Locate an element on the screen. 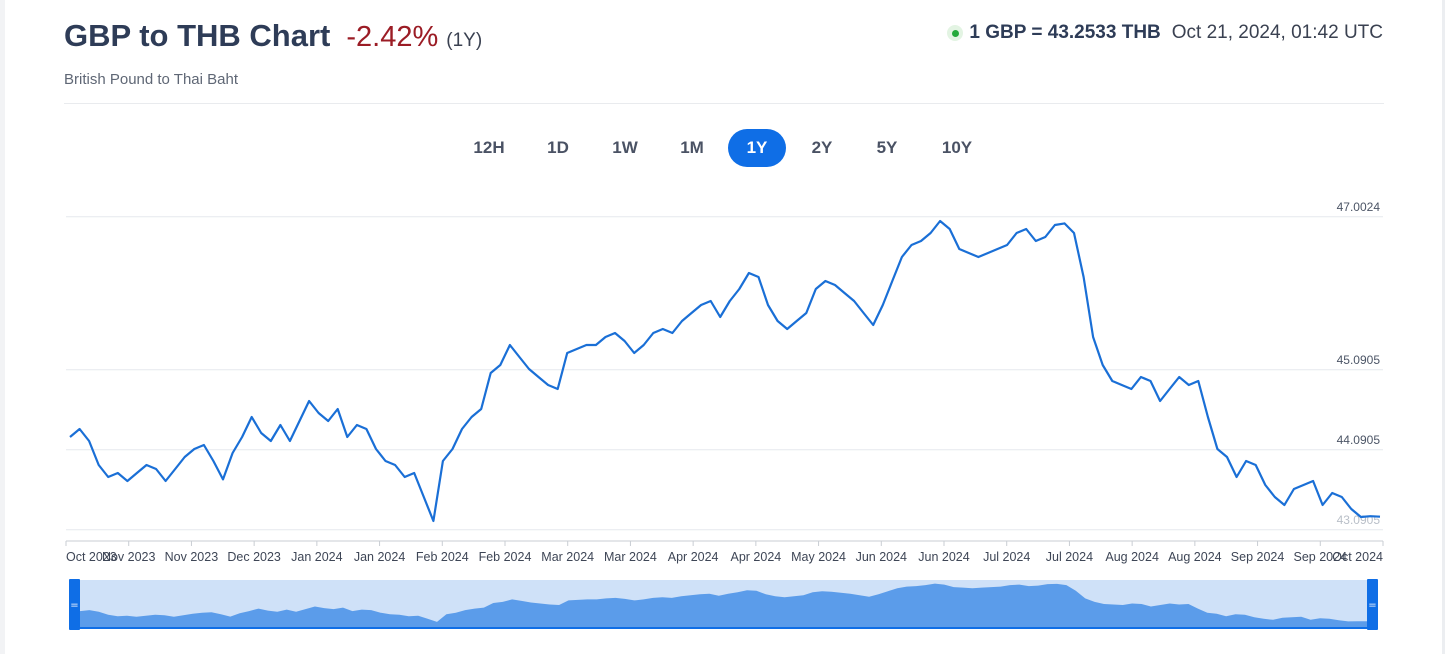 The width and height of the screenshot is (1445, 654). tab-1d: 1D is located at coordinates (558, 147).